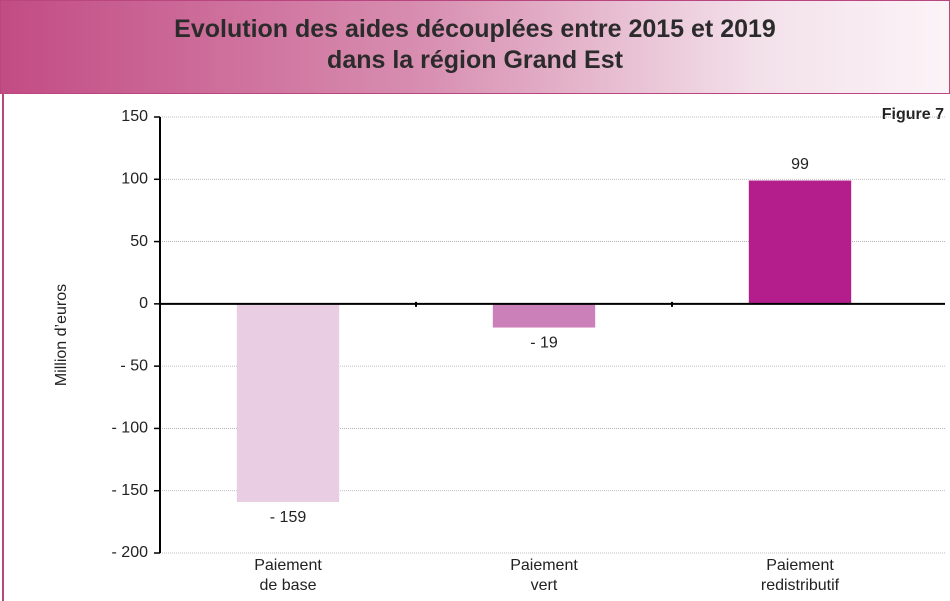 This screenshot has height=601, width=950. What do you see at coordinates (134, 365) in the screenshot?
I see `y-tick-label: - 50` at bounding box center [134, 365].